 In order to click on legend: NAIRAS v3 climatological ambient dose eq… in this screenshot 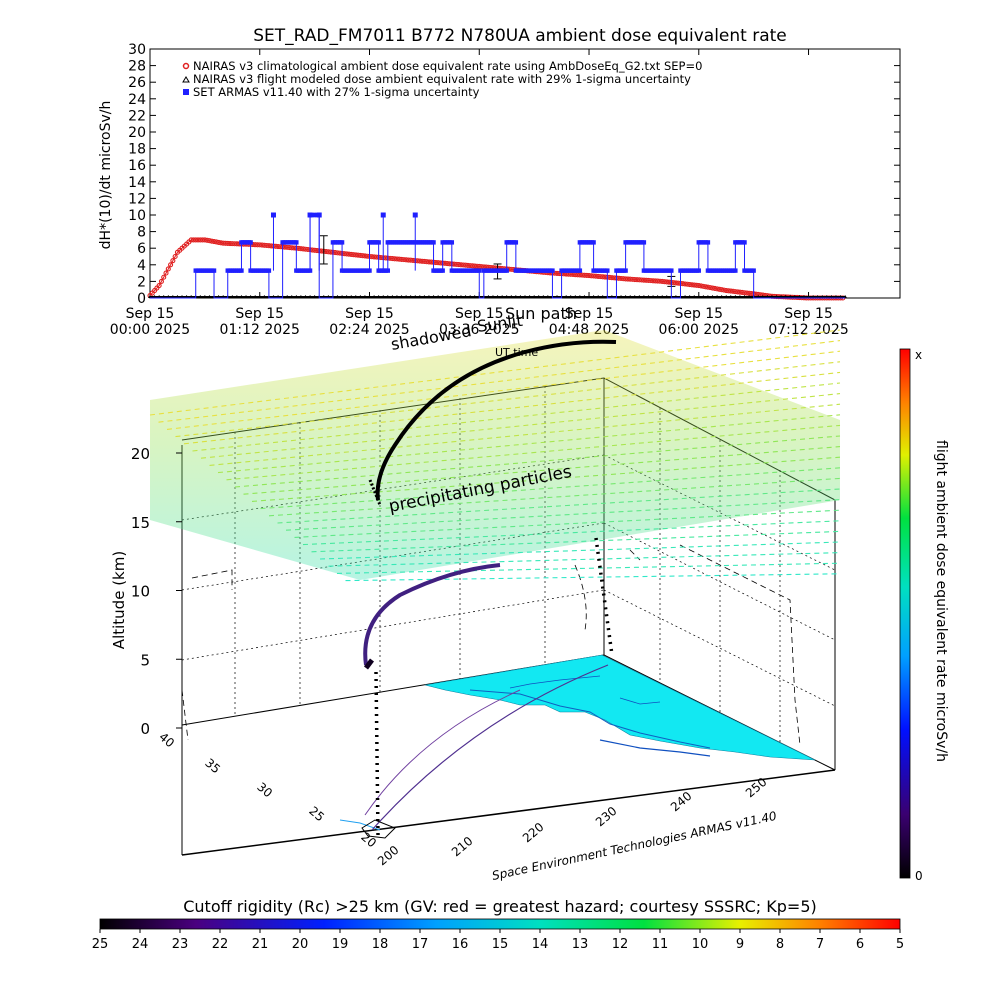, I will do `click(442, 79)`.